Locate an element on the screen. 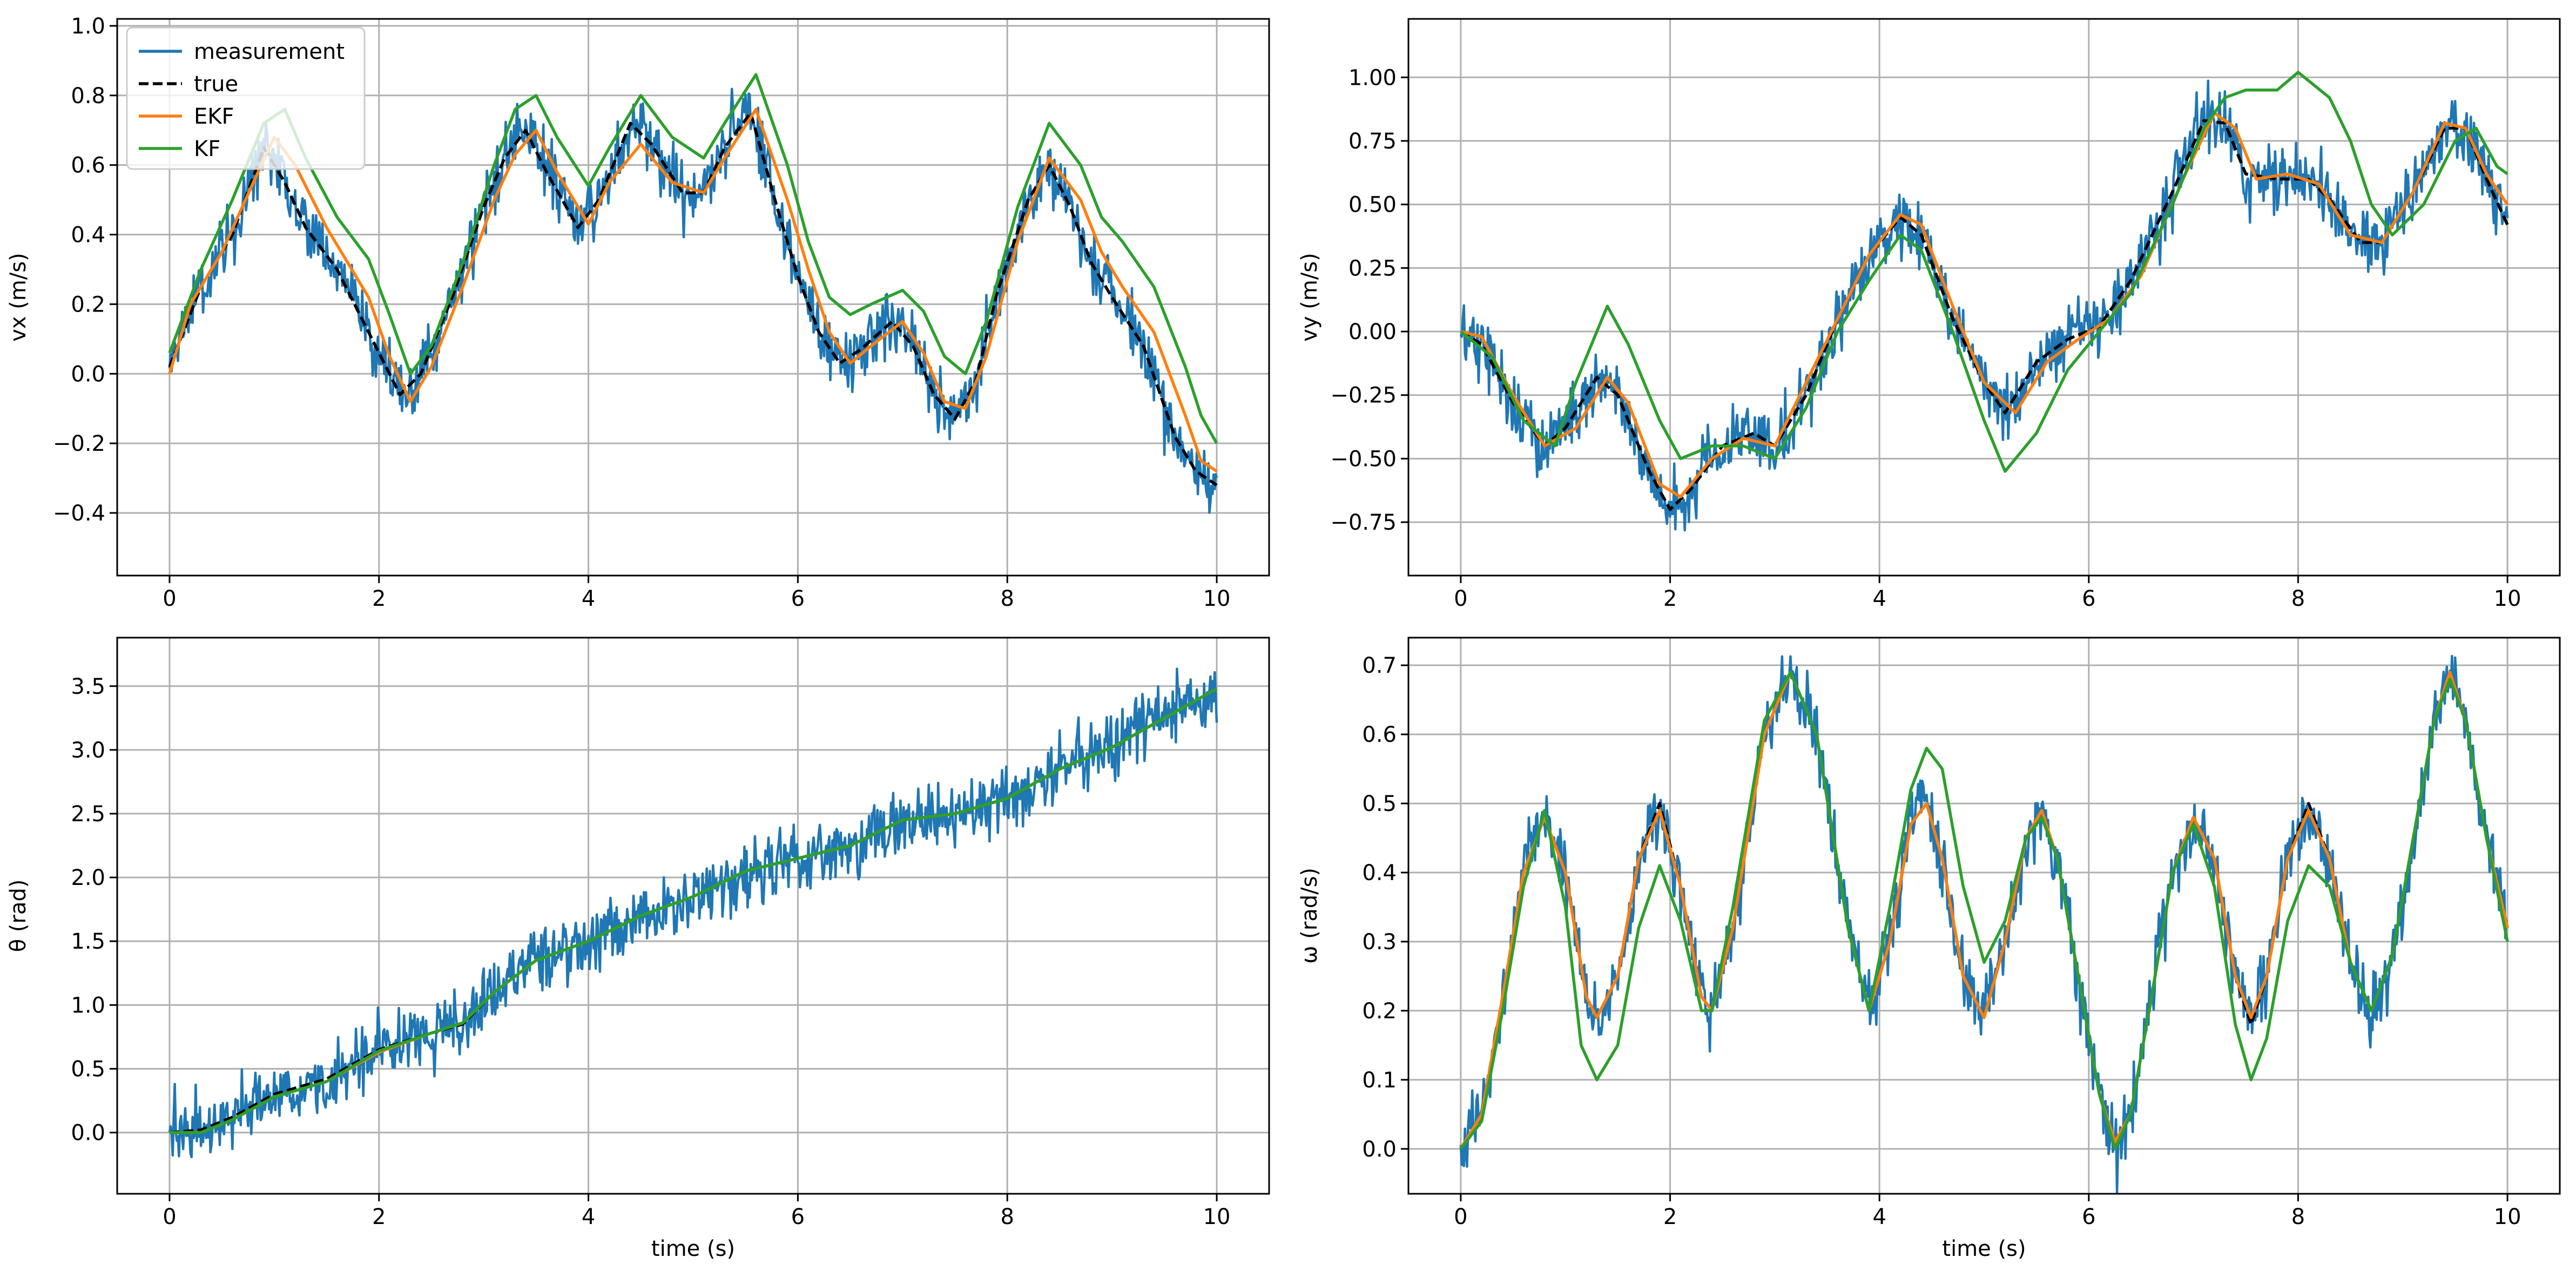 This screenshot has width=2576, height=1278. y-tick-label: 0.1 is located at coordinates (1379, 1080).